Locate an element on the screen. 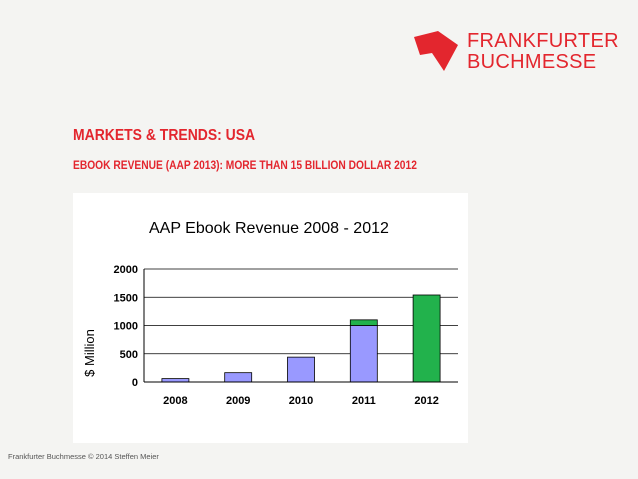 The height and width of the screenshot is (479, 638). x-tick-label: 2010 is located at coordinates (301, 401).